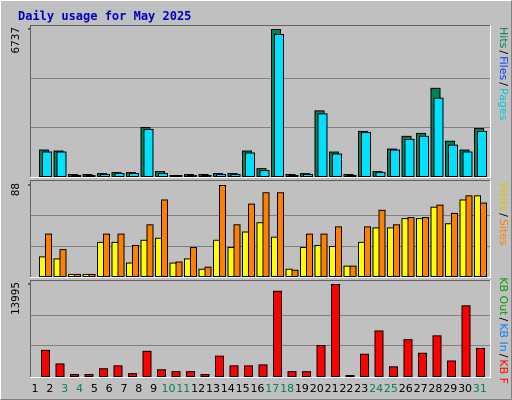 This screenshot has height=400, width=512. What do you see at coordinates (35, 388) in the screenshot?
I see `x-tick-label: 1` at bounding box center [35, 388].